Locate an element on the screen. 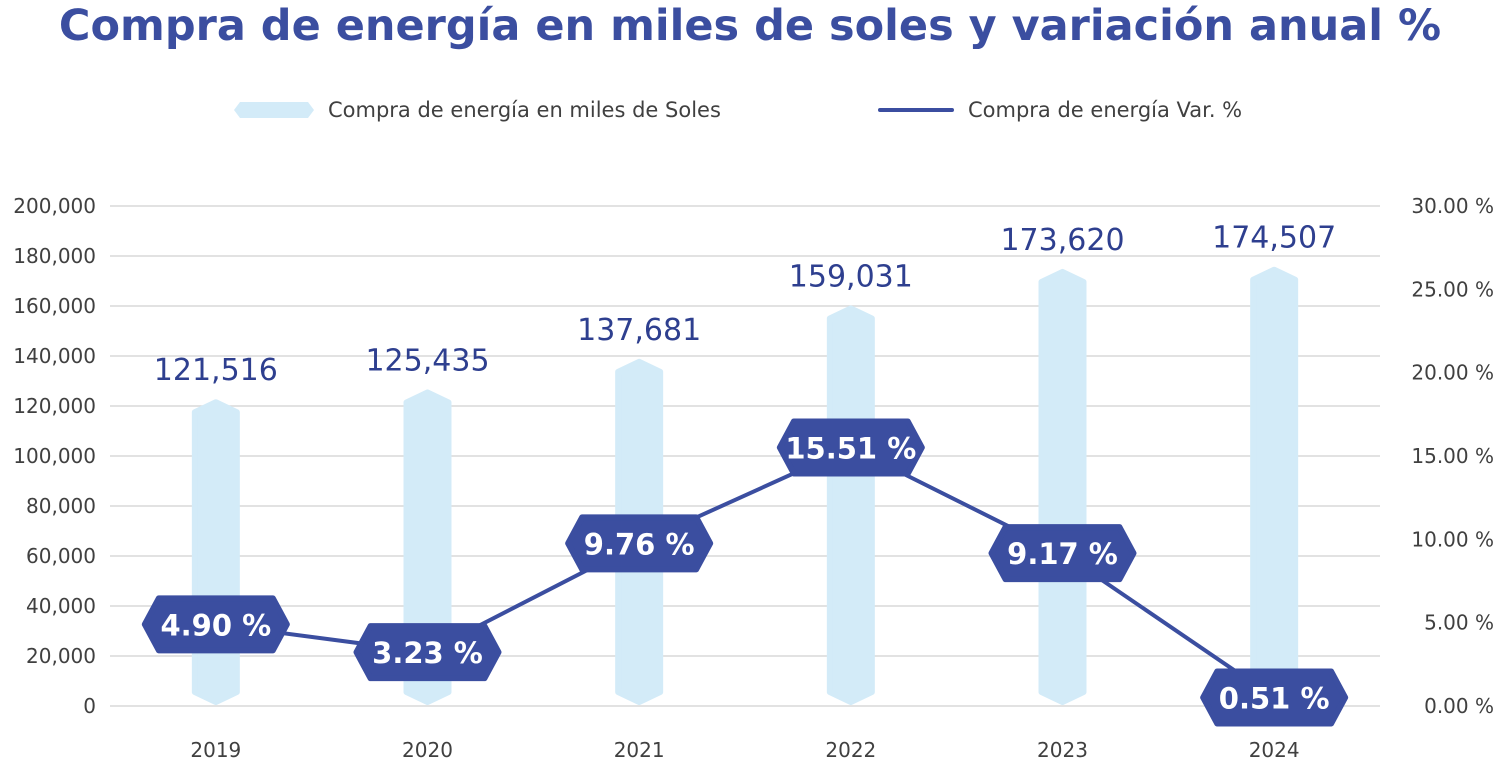 The image size is (1500, 759). left-tick-label: 40,000 is located at coordinates (61, 606).